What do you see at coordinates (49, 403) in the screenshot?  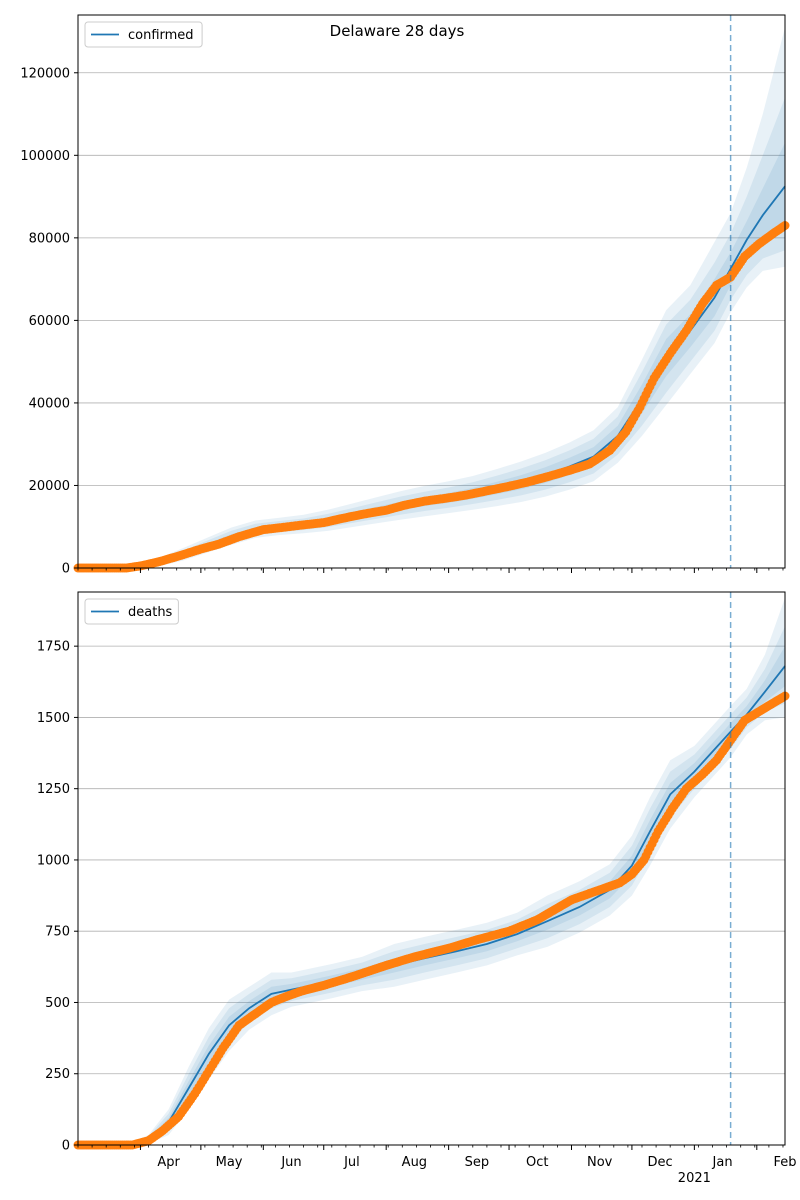 I see `y-tick-label-2: 40000` at bounding box center [49, 403].